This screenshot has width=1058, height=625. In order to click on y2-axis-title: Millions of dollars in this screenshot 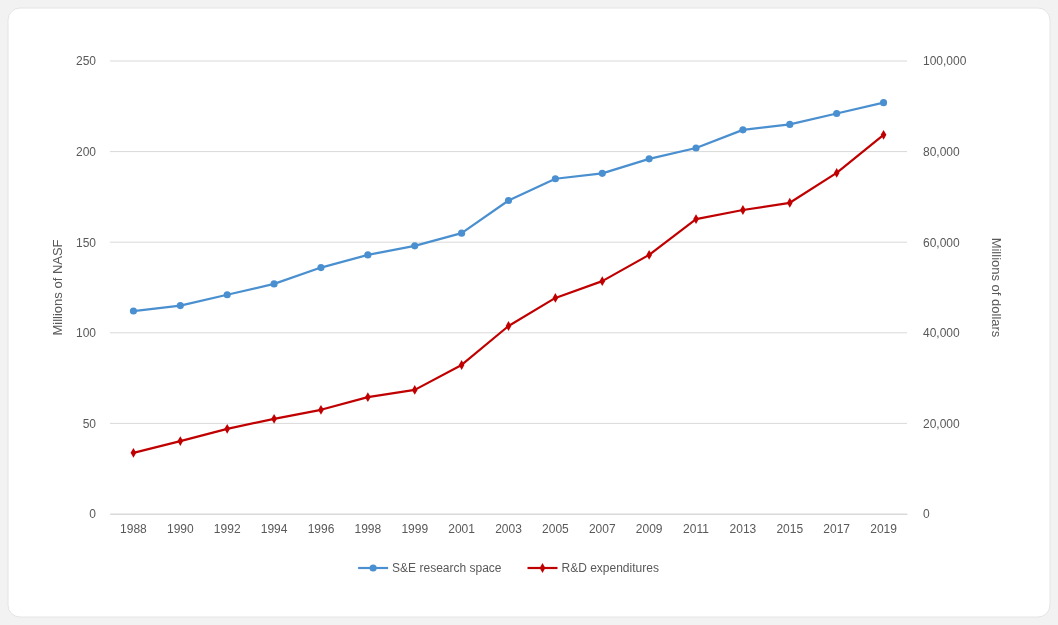, I will do `click(996, 287)`.